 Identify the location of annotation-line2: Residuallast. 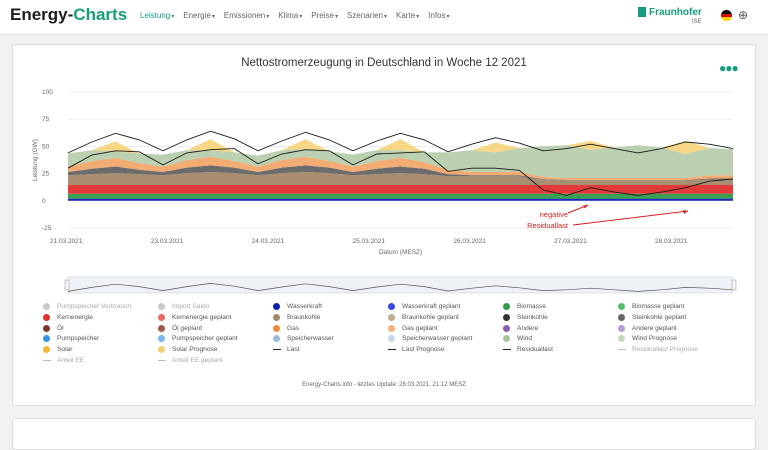
(548, 225).